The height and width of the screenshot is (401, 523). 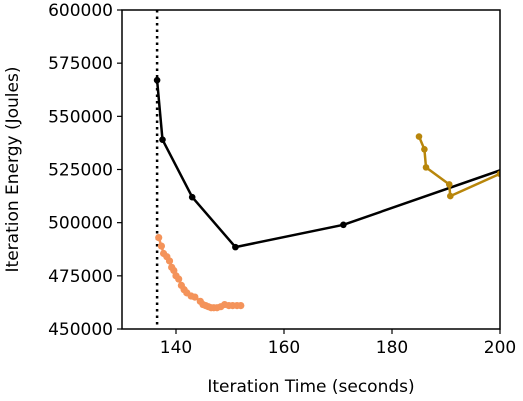 I want to click on x-tick-label-140: 140, so click(x=176, y=348).